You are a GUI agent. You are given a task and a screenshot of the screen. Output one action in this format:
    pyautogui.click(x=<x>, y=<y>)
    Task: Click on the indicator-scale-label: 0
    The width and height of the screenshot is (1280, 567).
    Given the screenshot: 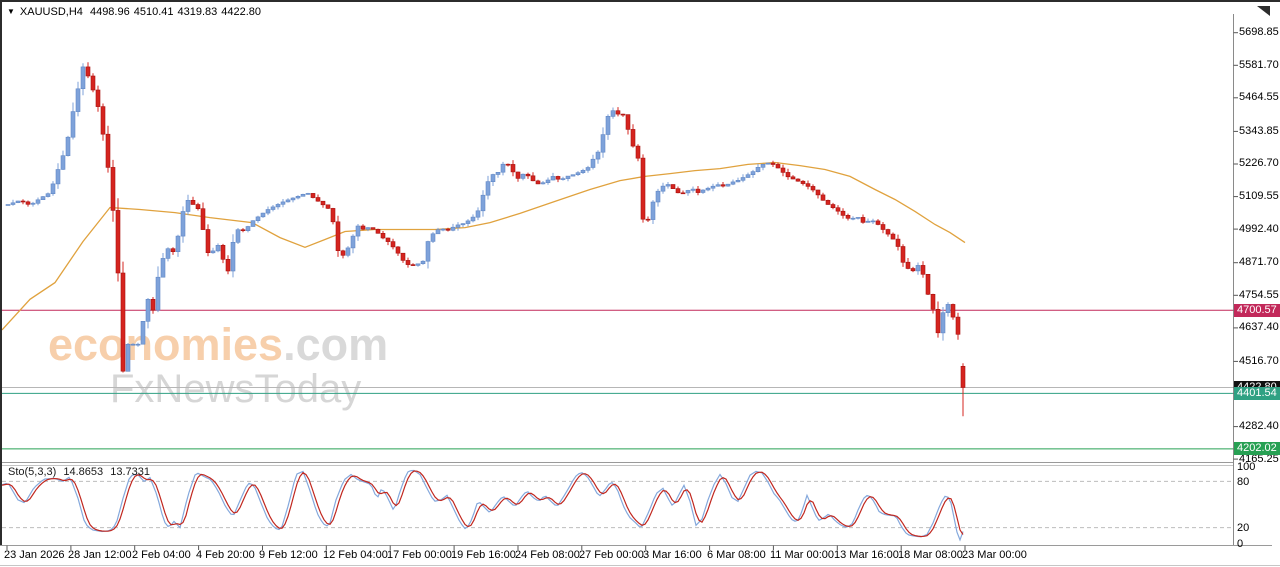 What is the action you would take?
    pyautogui.click(x=1240, y=544)
    